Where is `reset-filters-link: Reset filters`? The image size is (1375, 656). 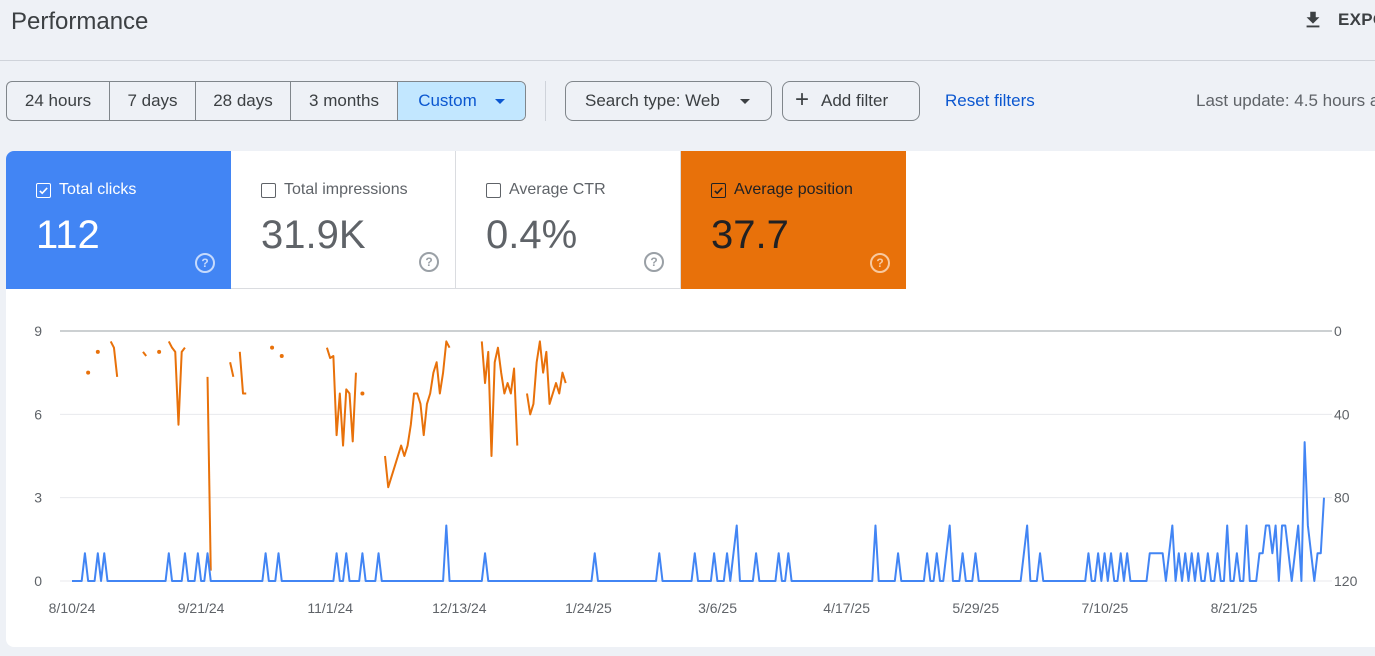
reset-filters-link: Reset filters is located at coordinates (990, 100).